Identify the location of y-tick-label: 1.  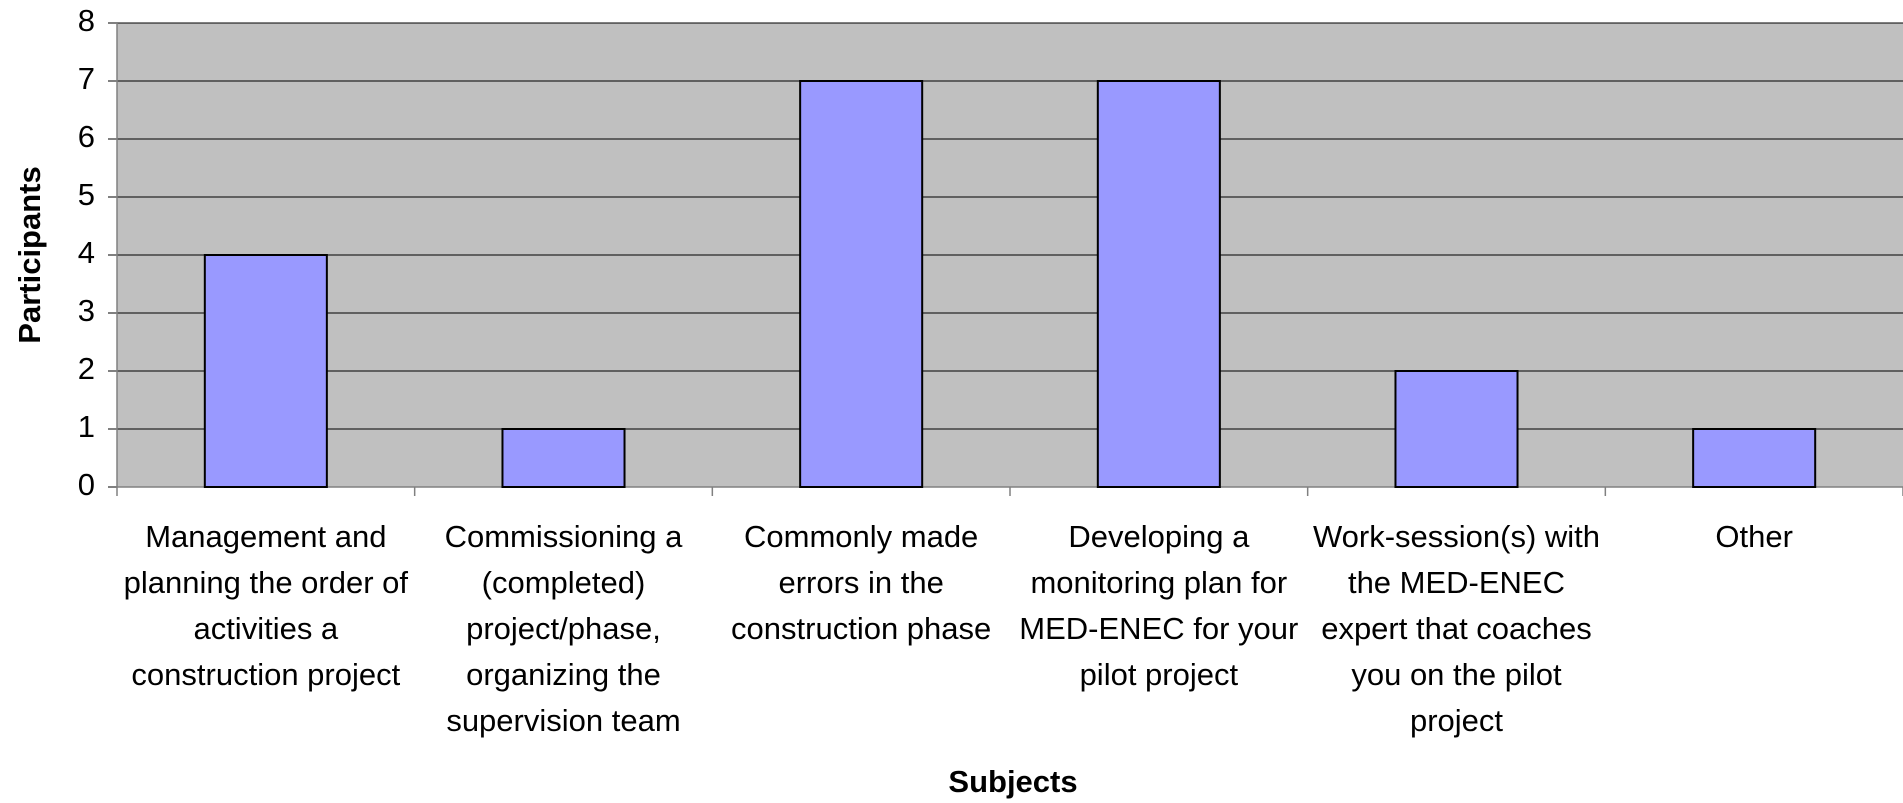
(86, 426).